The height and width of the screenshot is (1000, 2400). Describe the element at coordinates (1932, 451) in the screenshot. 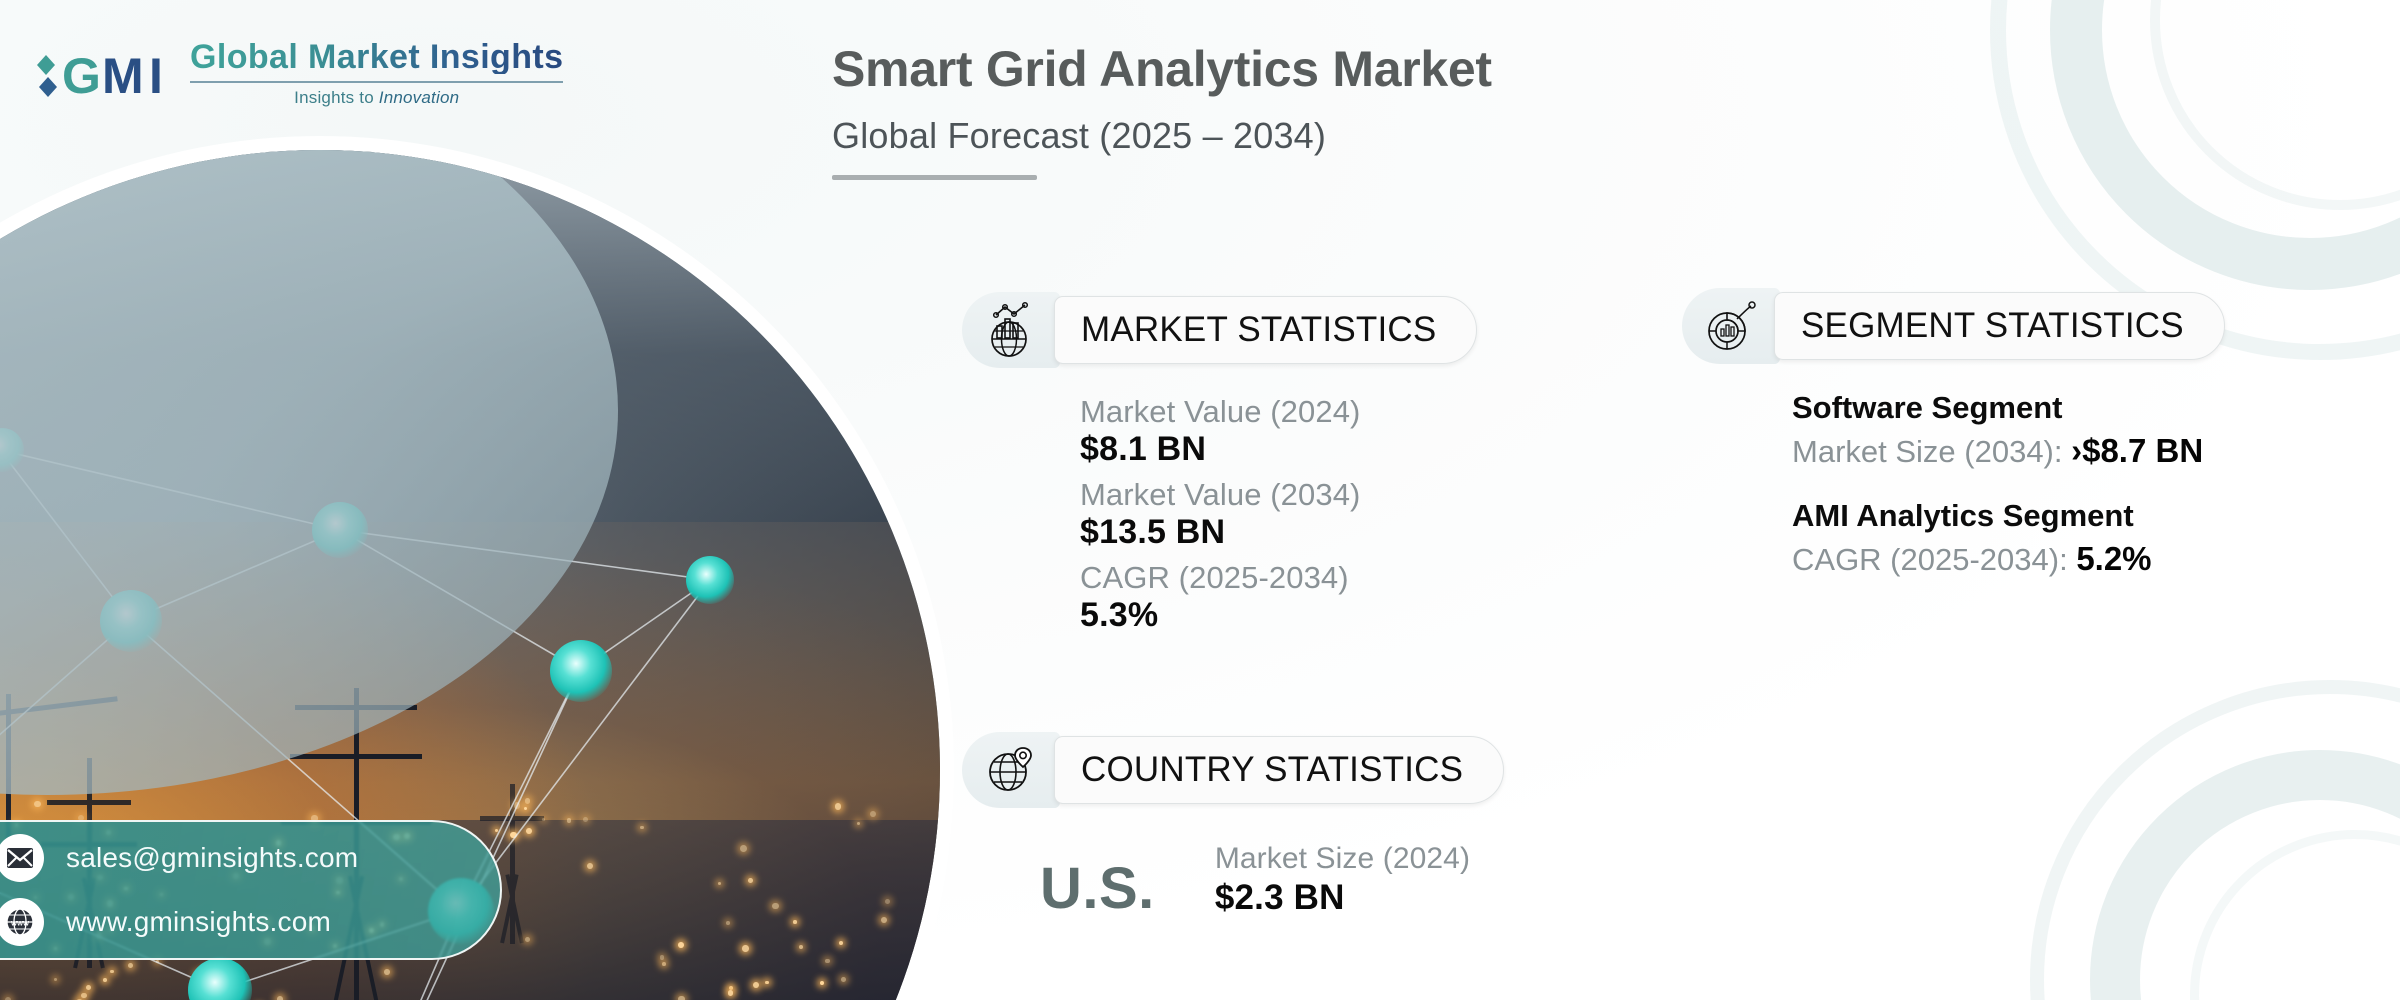

I see `segment-metric-label: Market Size (2034):` at that location.